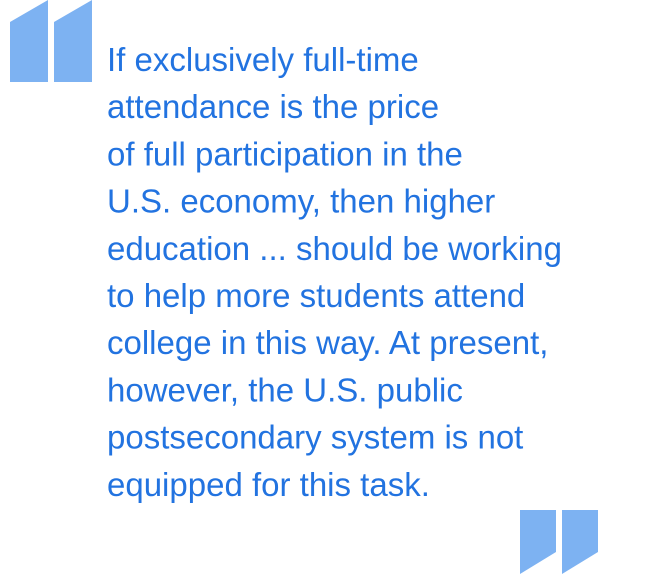  Describe the element at coordinates (301, 201) in the screenshot. I see `quote-line: U.S. economy, then higher` at that location.